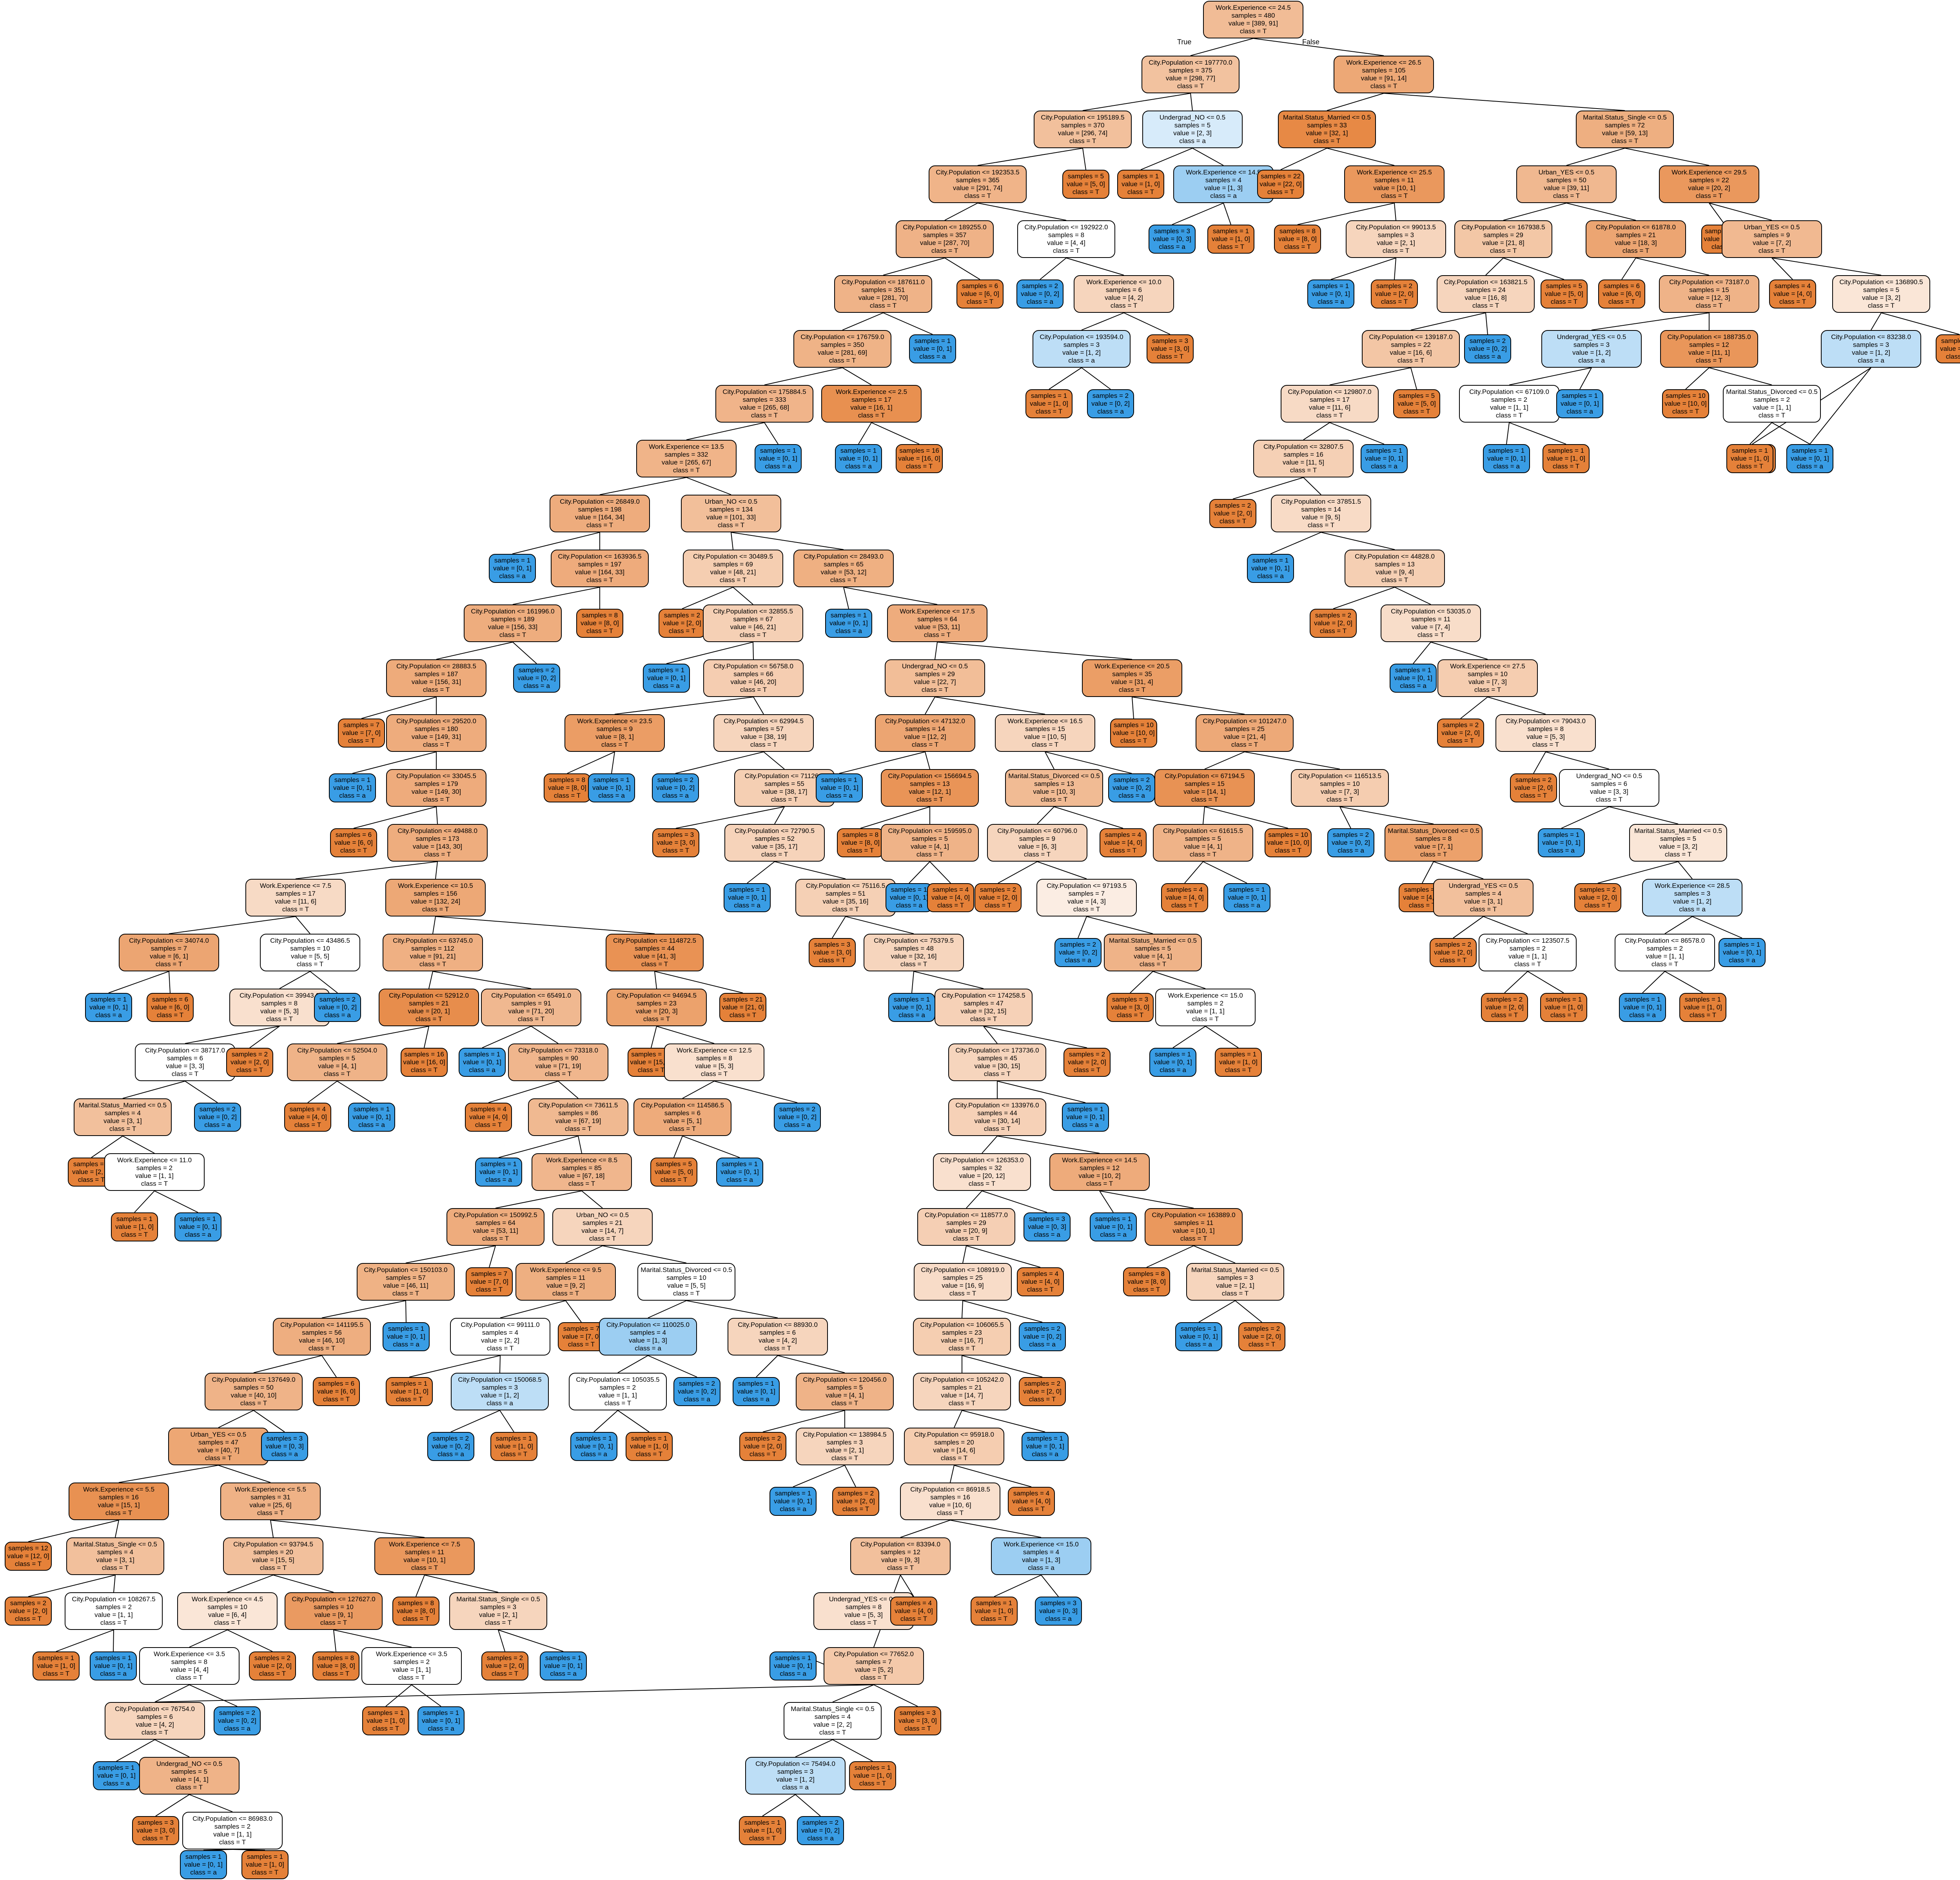 This screenshot has height=1880, width=1960. I want to click on node-value: value = [4, 0], so click(950, 897).